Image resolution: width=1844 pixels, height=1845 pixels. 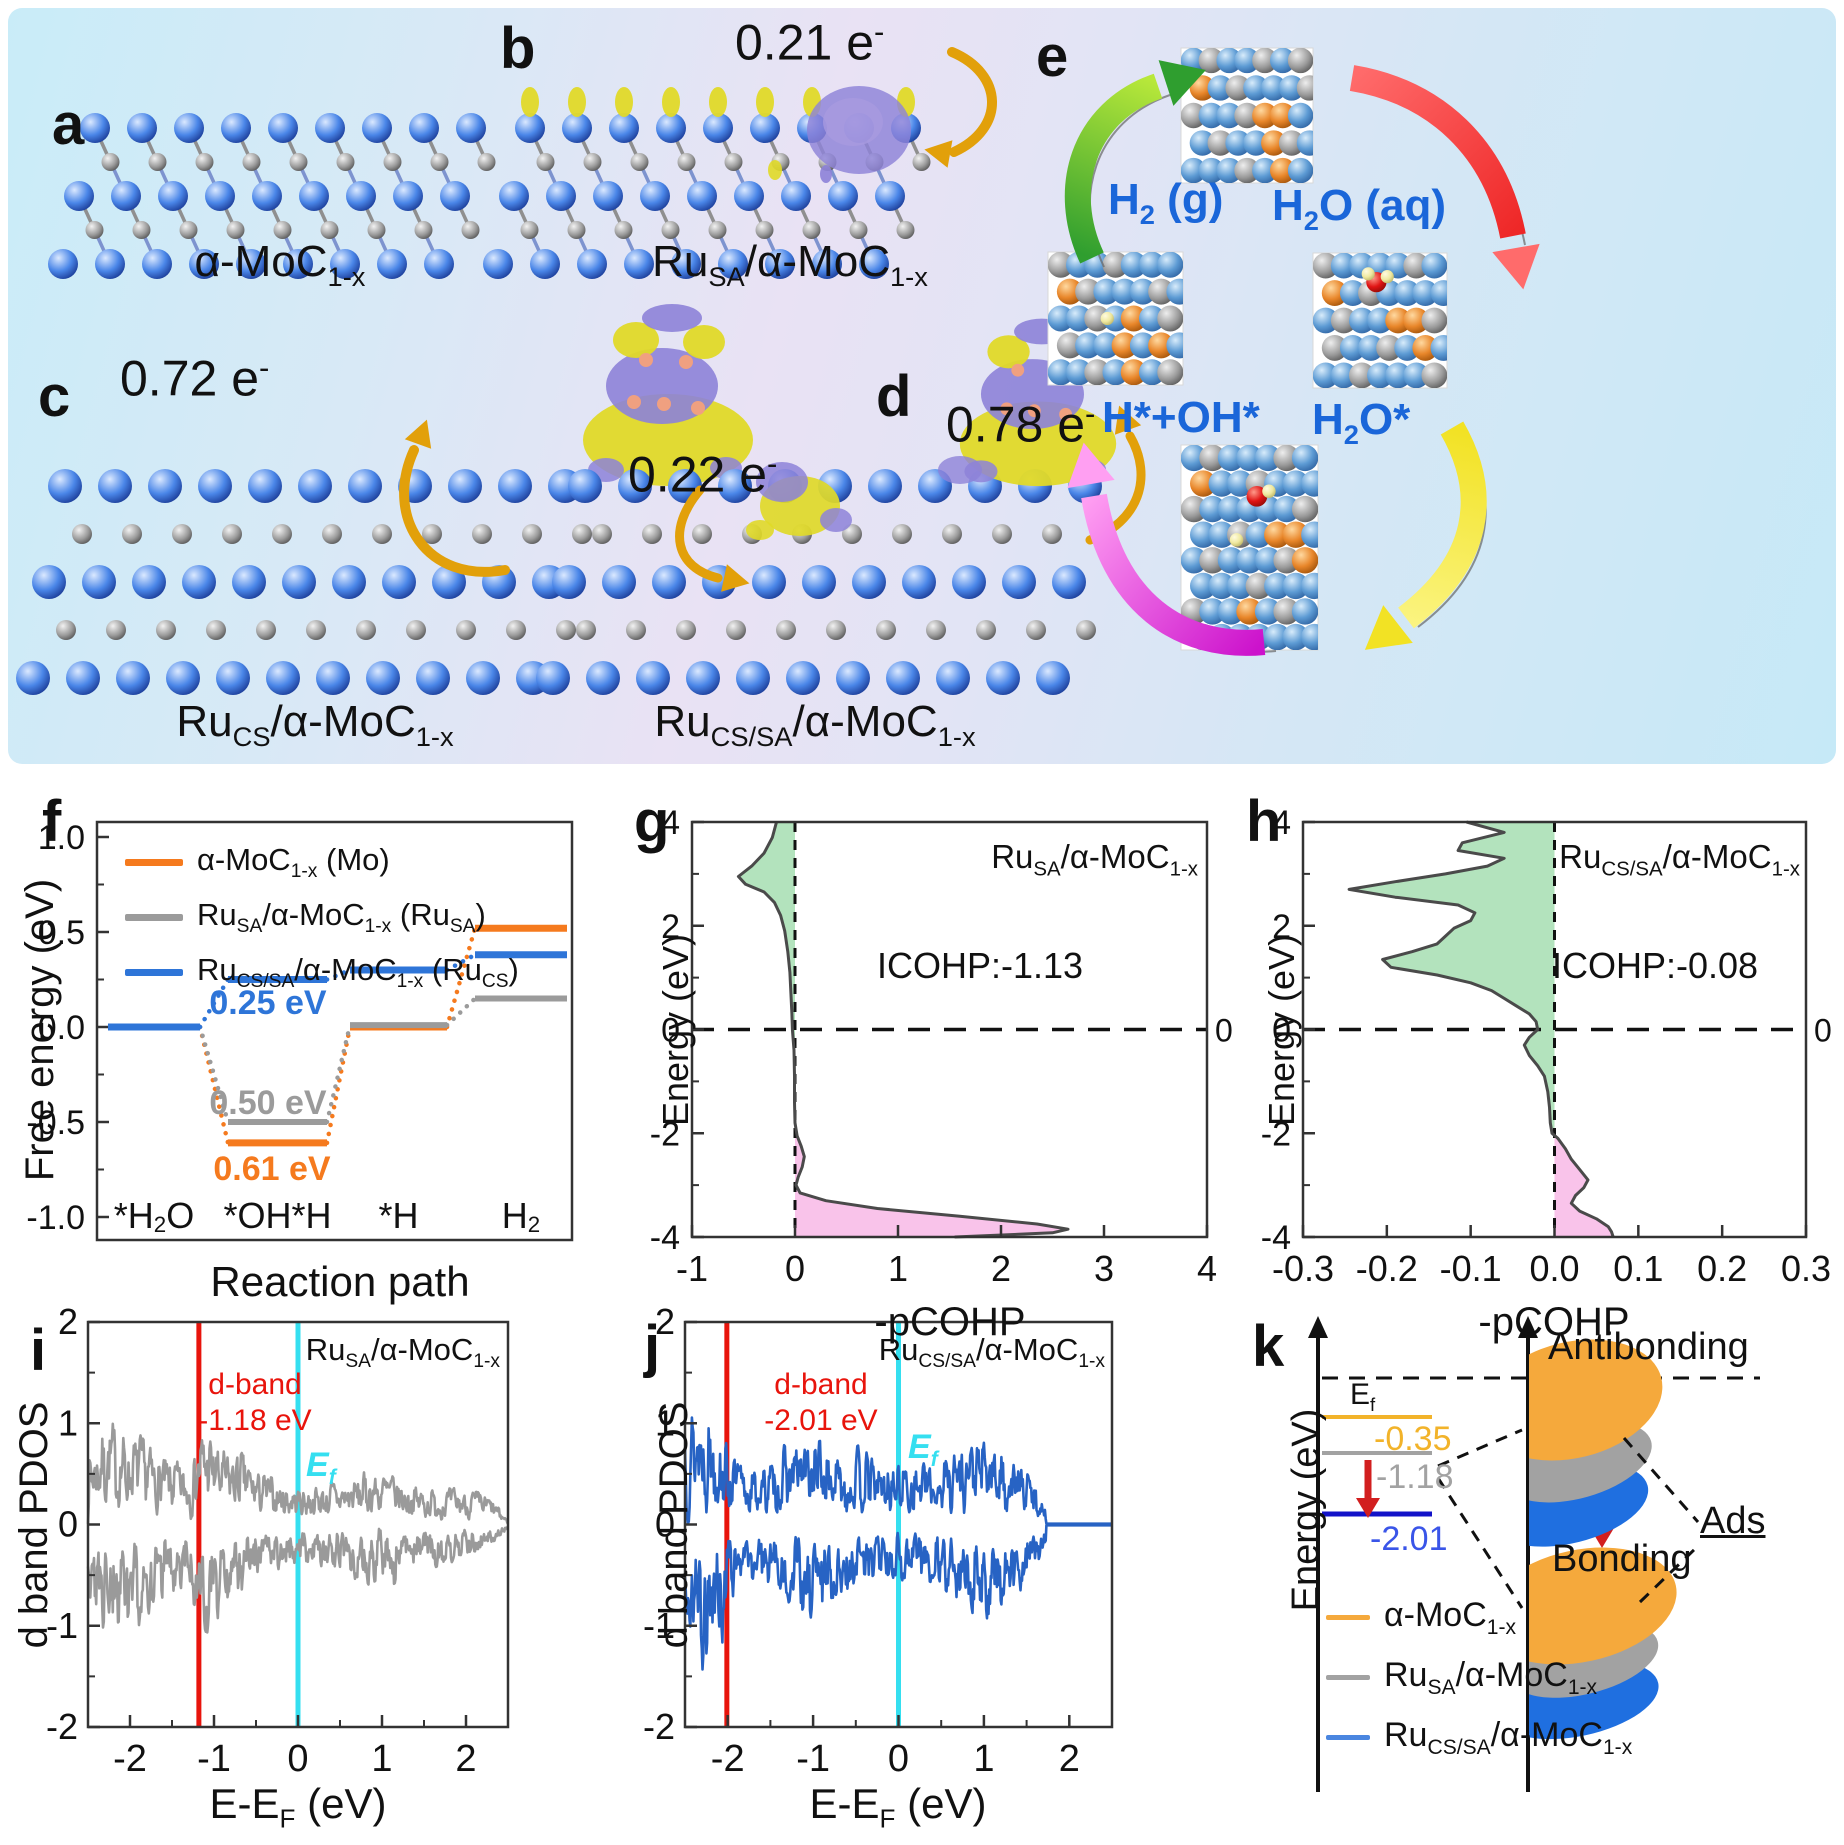 What do you see at coordinates (293, 862) in the screenshot?
I see `legend-label: α-MoC1-x (Mo)` at bounding box center [293, 862].